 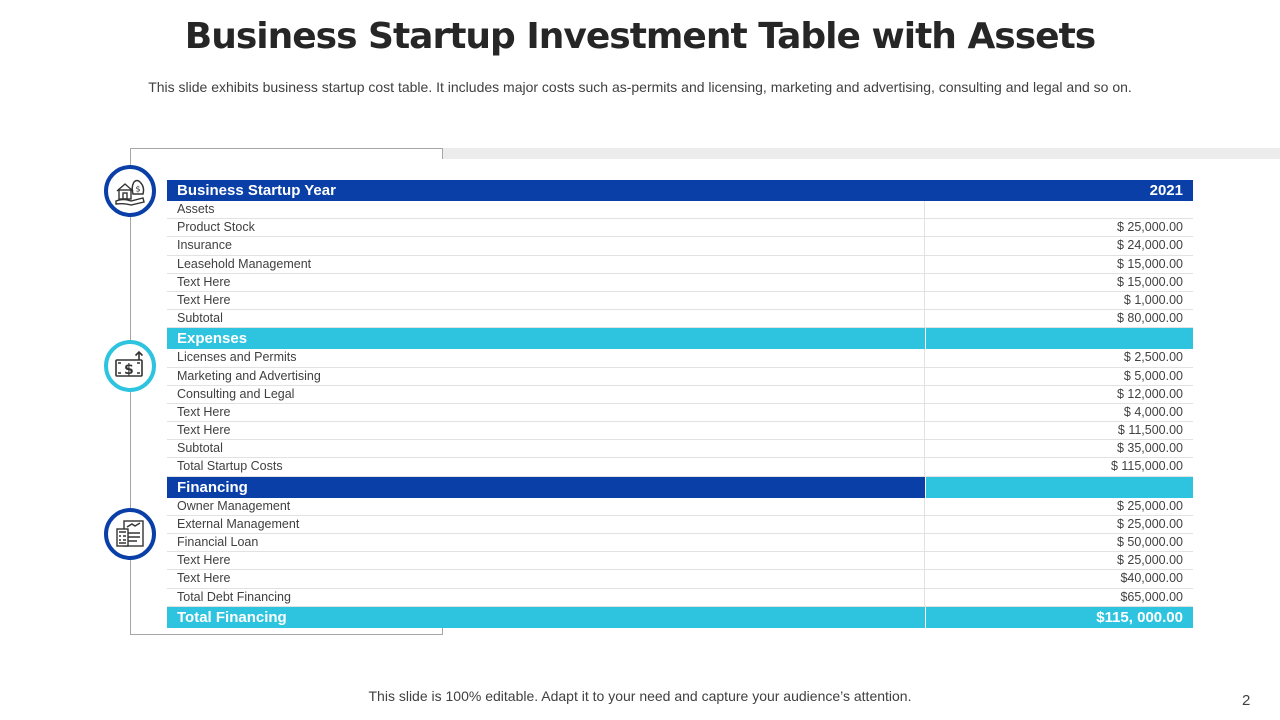 I want to click on table-row: Marketing and Advertising $ 5,000.00, so click(x=680, y=376).